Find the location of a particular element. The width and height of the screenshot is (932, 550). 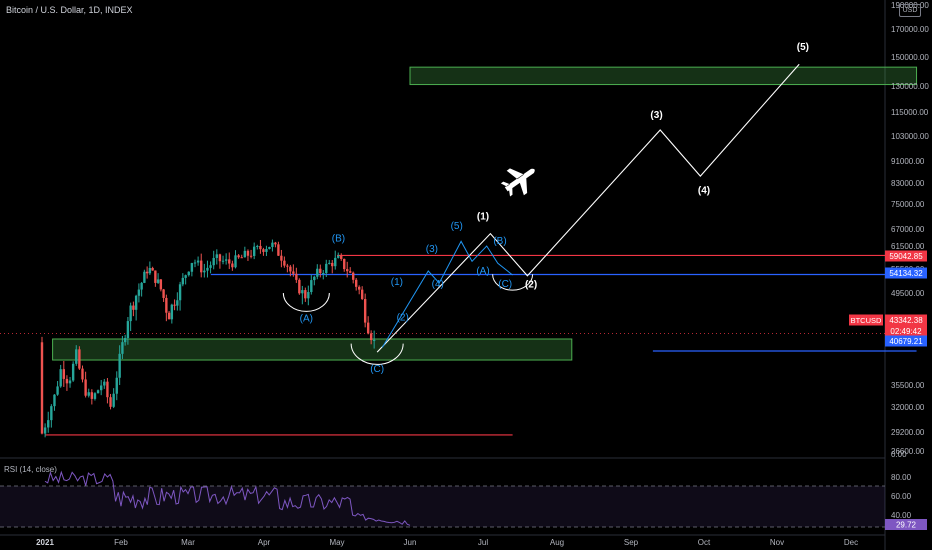

price-tick-label: 91000.00 is located at coordinates (908, 161).